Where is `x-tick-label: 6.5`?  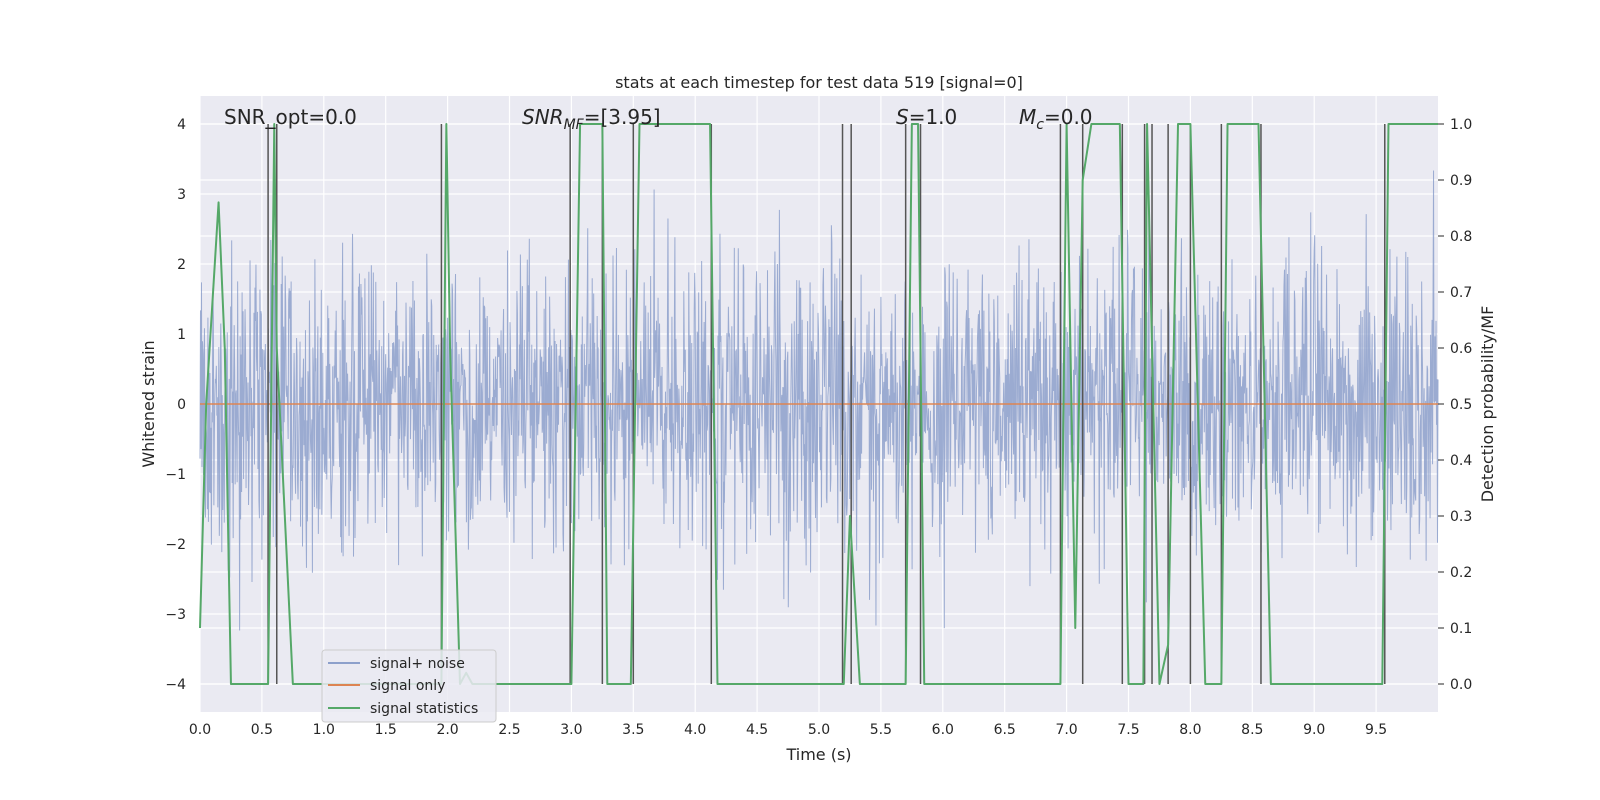
x-tick-label: 6.5 is located at coordinates (1005, 730).